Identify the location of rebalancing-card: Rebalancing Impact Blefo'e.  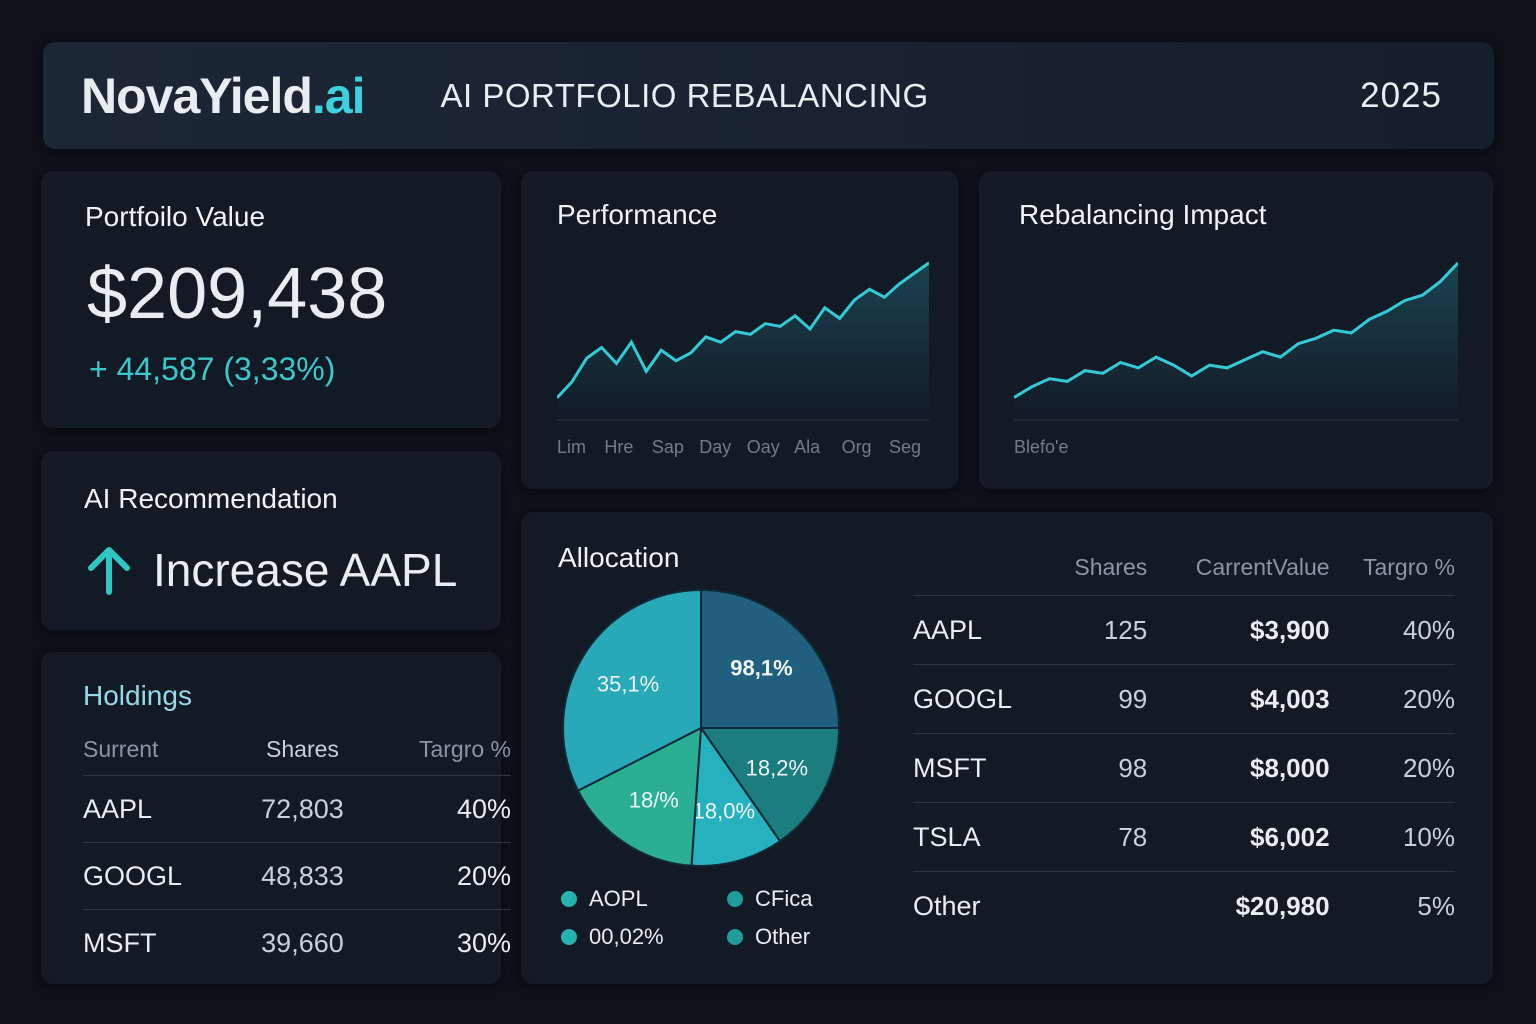
(1236, 330).